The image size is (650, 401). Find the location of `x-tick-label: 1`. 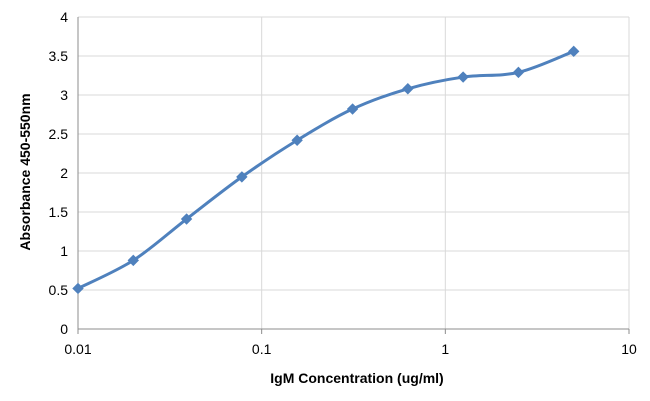

x-tick-label: 1 is located at coordinates (445, 349).